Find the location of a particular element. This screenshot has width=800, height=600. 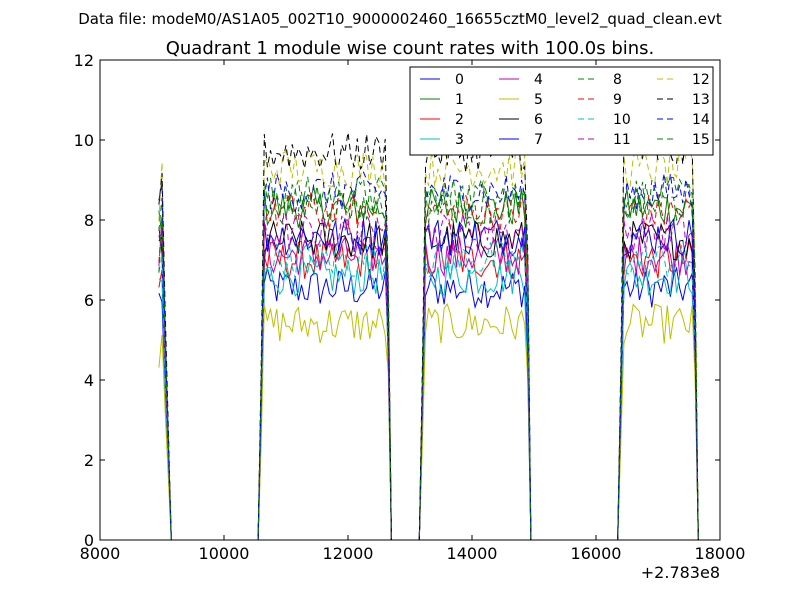

legend-label-13: 13 is located at coordinates (701, 100).